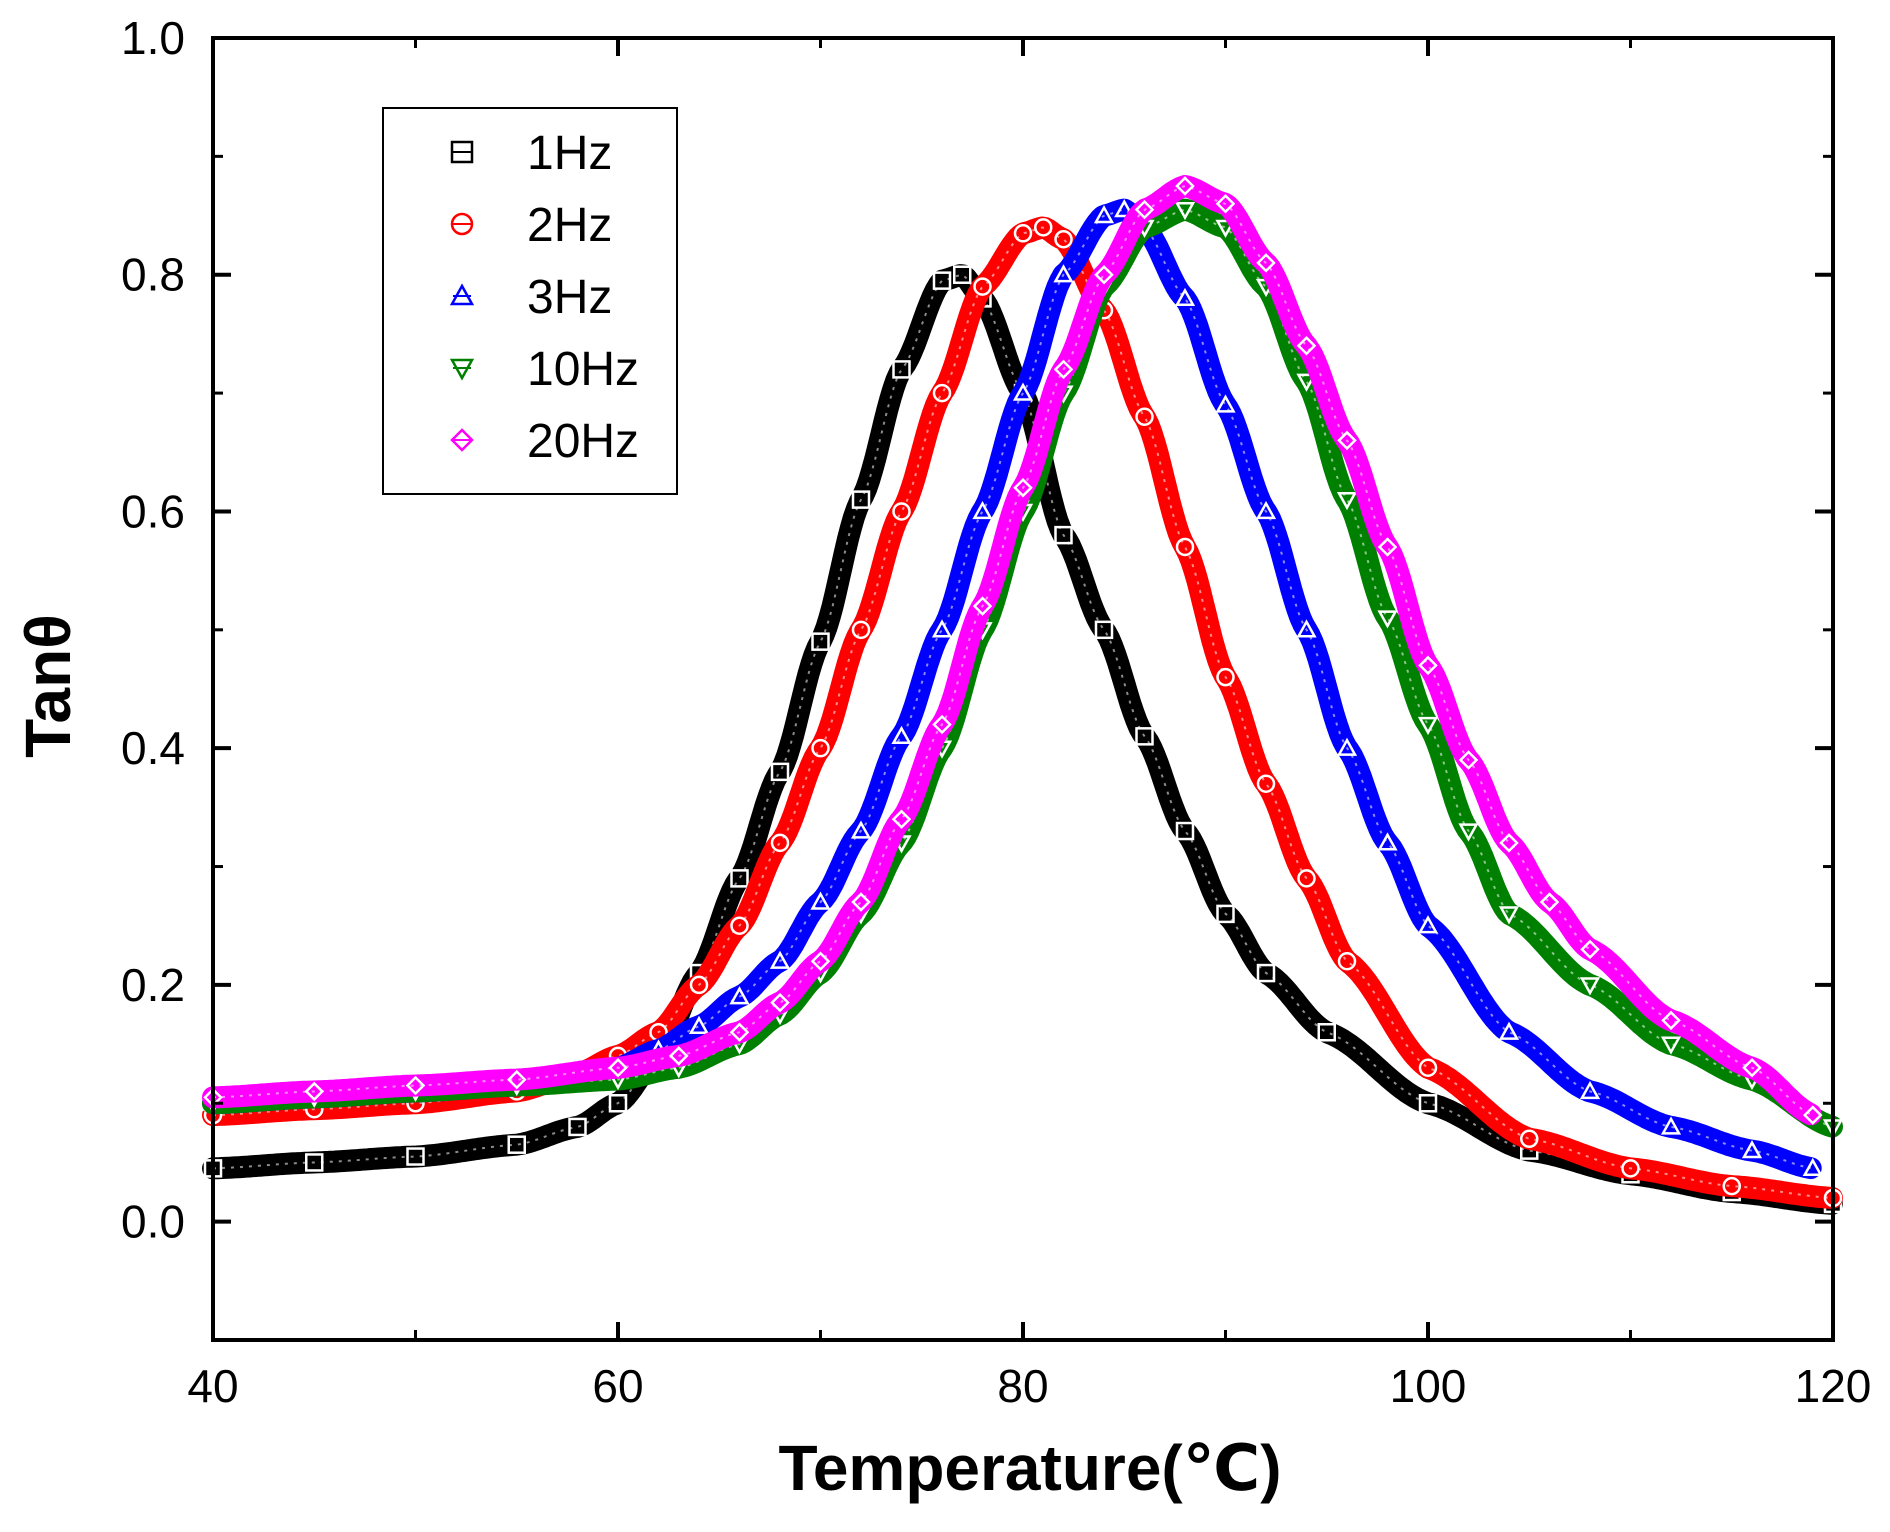 The image size is (1890, 1532). Describe the element at coordinates (462, 440) in the screenshot. I see `legend-marker-20hz` at that location.